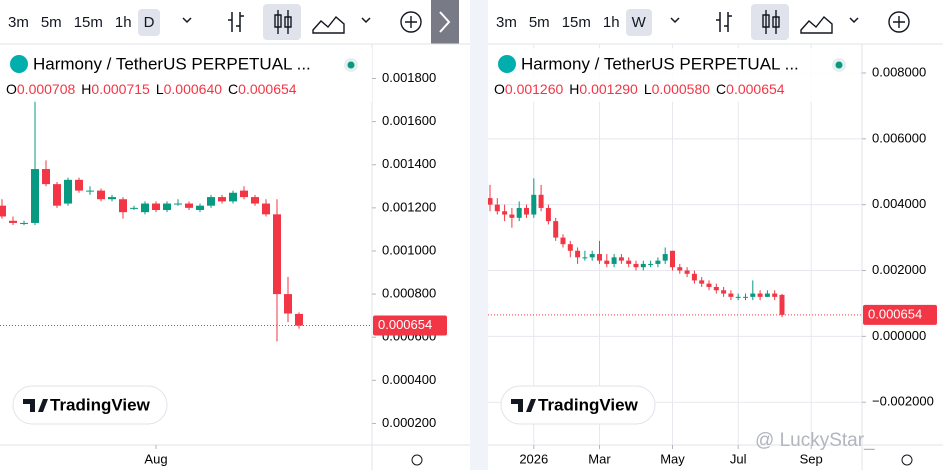  I want to click on watermark-logo, so click(523, 405).